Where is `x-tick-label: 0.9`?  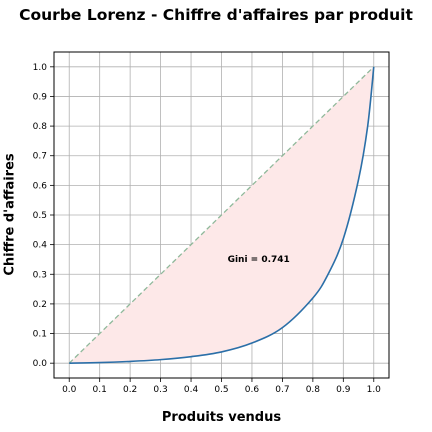
x-tick-label: 0.9 is located at coordinates (343, 390).